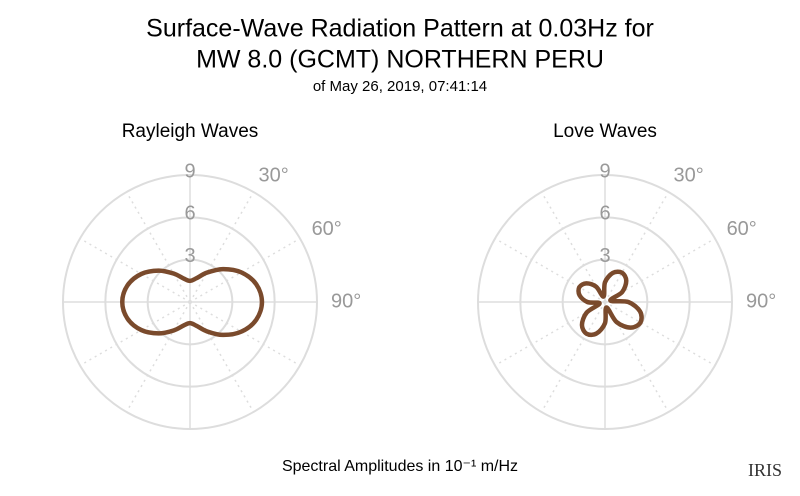 This screenshot has height=496, width=800. I want to click on subplot-title: Love Waves, so click(605, 131).